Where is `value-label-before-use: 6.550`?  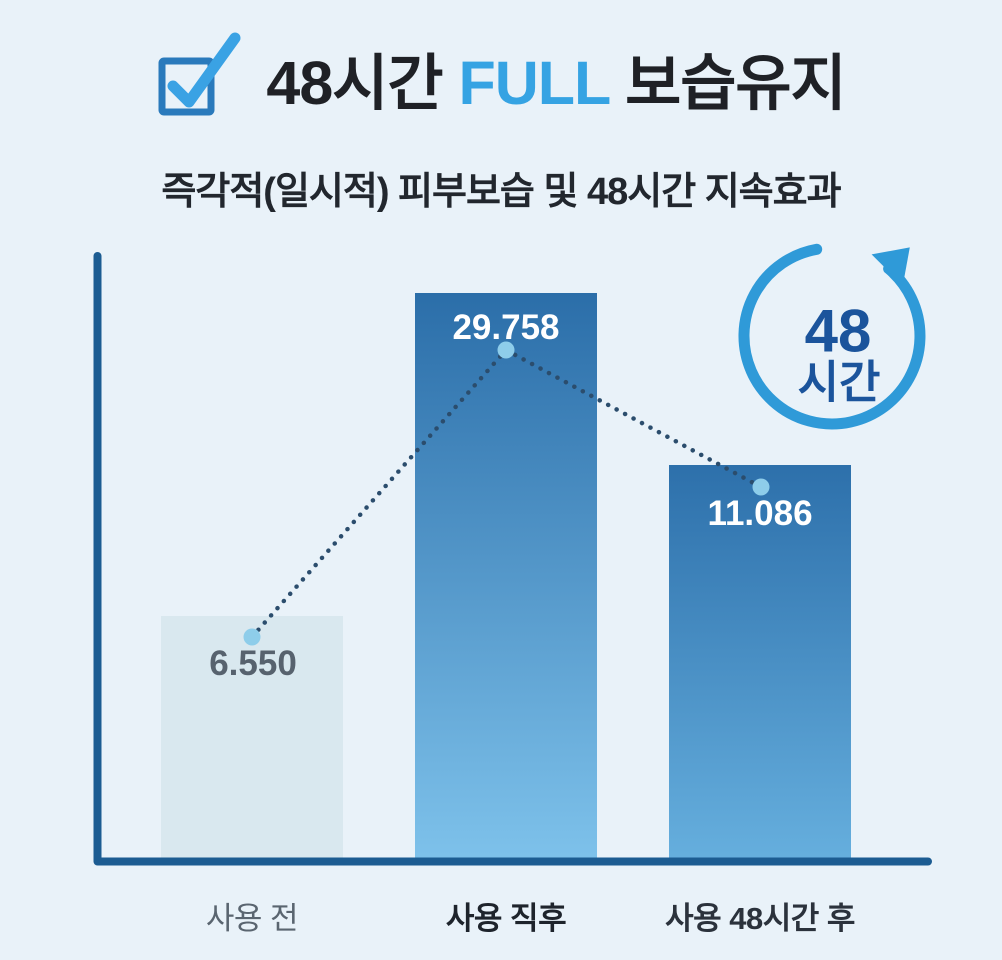
value-label-before-use: 6.550 is located at coordinates (253, 663).